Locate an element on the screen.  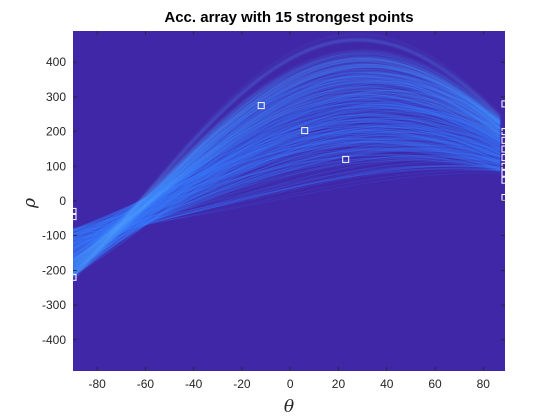
x-tick-label: 40 is located at coordinates (387, 384).